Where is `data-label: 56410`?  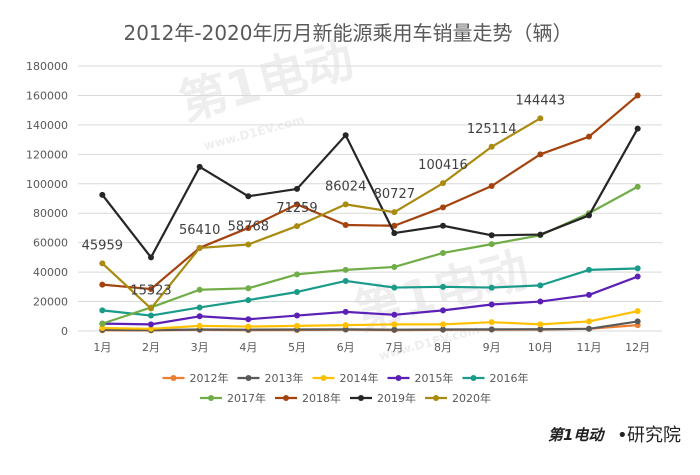 data-label: 56410 is located at coordinates (199, 230).